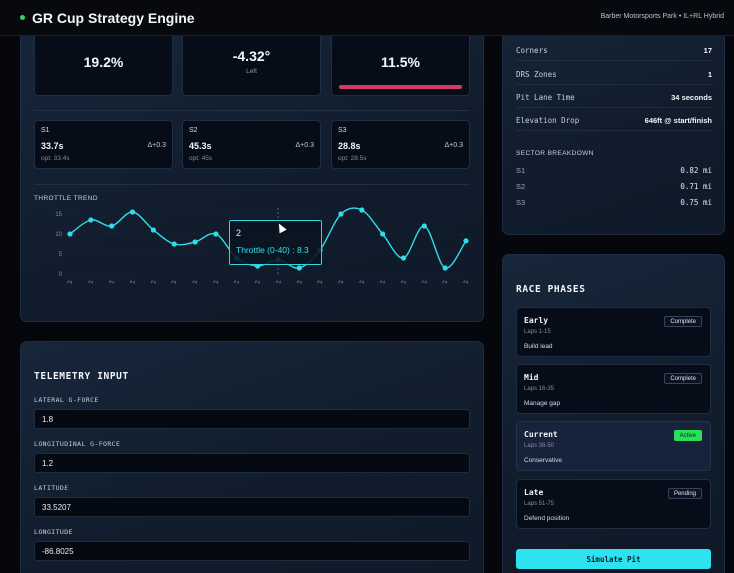  I want to click on stat-value: 17, so click(707, 50).